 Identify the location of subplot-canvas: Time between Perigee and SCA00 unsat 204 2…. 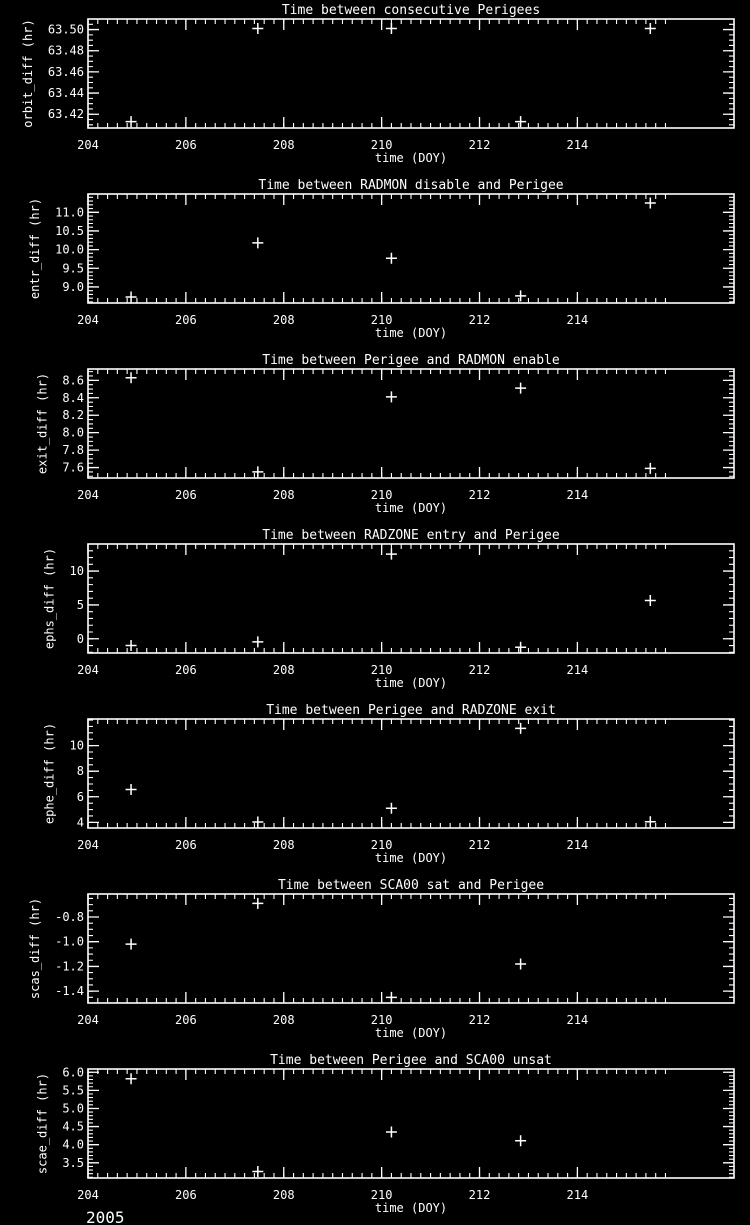
(375, 1137).